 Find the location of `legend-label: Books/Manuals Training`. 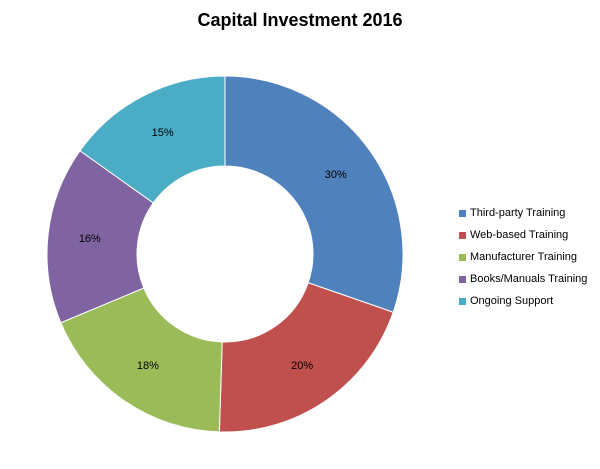

legend-label: Books/Manuals Training is located at coordinates (529, 279).